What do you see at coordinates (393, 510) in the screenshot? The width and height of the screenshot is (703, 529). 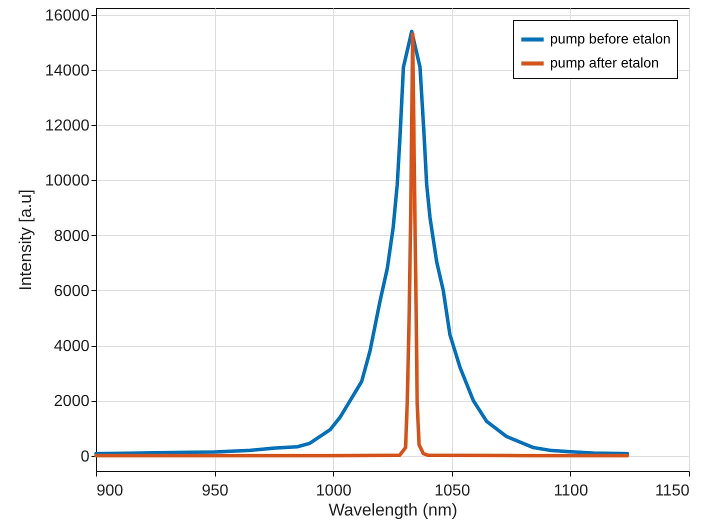 I see `x-axis-title: Wavelength (nm)` at bounding box center [393, 510].